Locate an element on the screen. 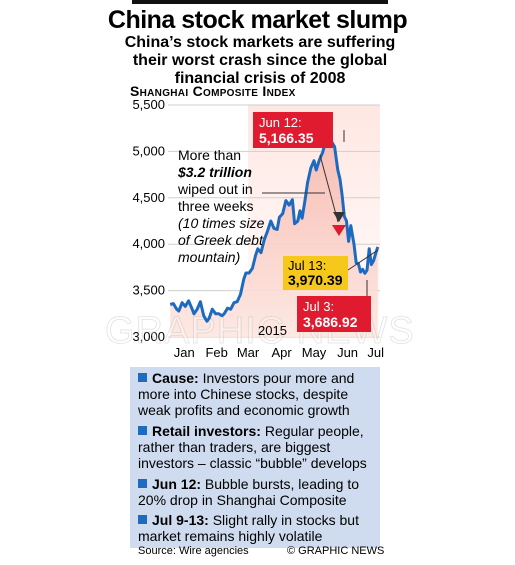  x-tick-label: Mar is located at coordinates (248, 352).